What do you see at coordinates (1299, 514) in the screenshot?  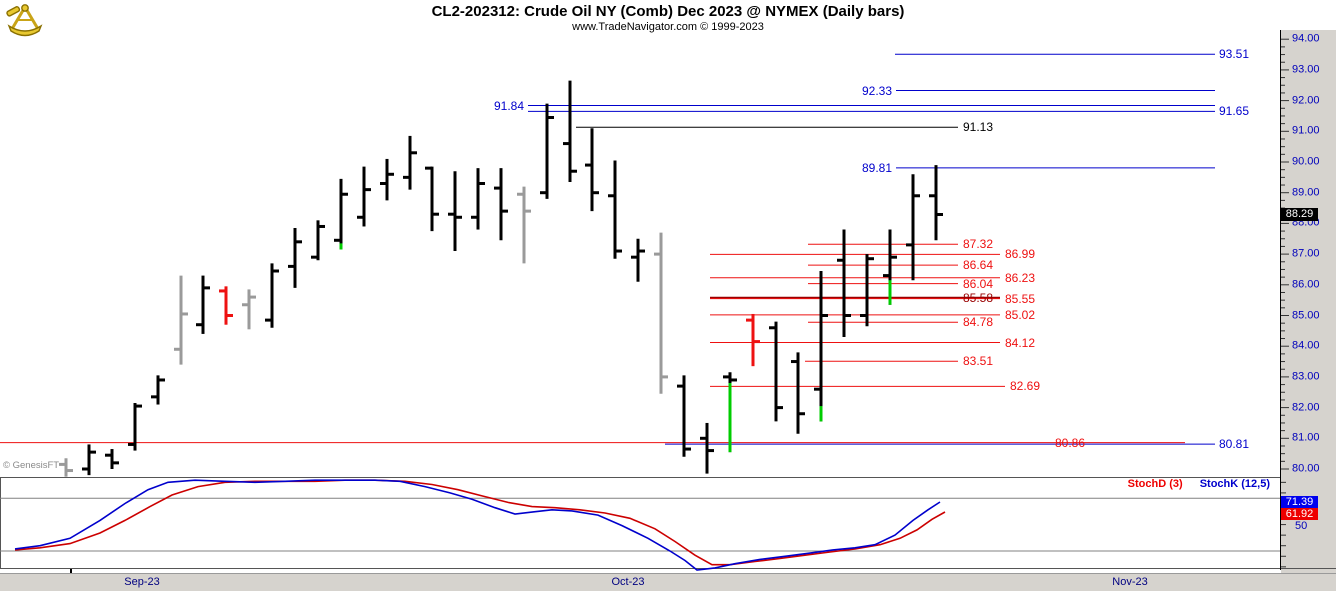 I see `stochd-value-badge: 61.92` at bounding box center [1299, 514].